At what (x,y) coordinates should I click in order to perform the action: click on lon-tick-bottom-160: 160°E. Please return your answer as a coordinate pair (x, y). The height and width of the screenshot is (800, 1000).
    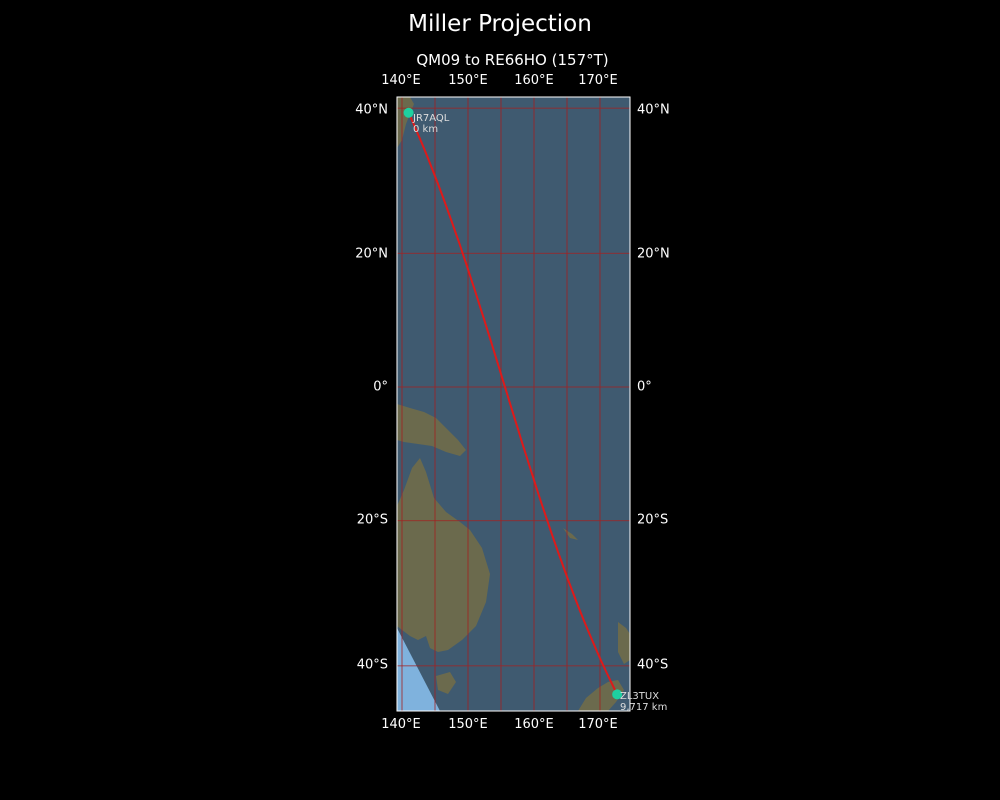
    Looking at the image, I should click on (534, 724).